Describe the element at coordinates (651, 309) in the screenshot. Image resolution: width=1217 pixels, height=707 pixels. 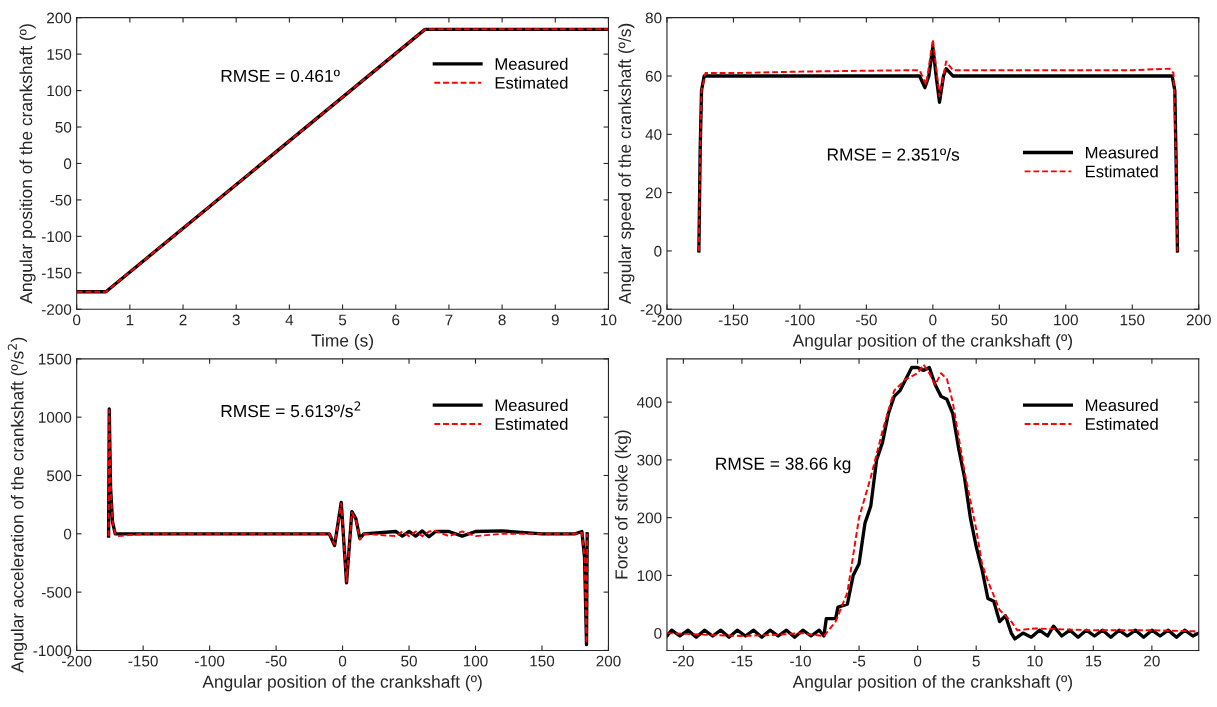
I see `y-tick-label: -20` at that location.